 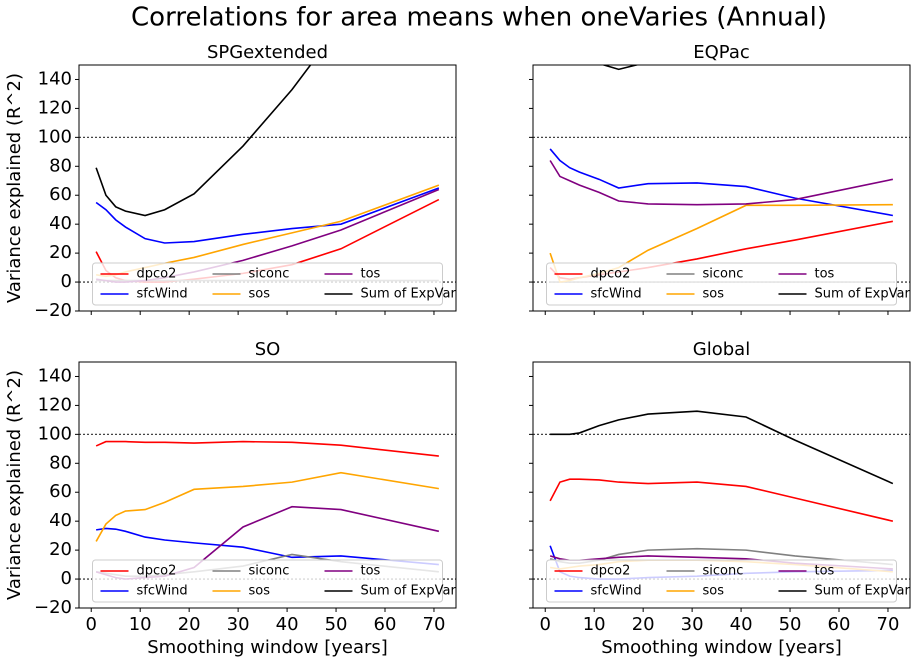 I want to click on subplot-title: Global, so click(x=721, y=349).